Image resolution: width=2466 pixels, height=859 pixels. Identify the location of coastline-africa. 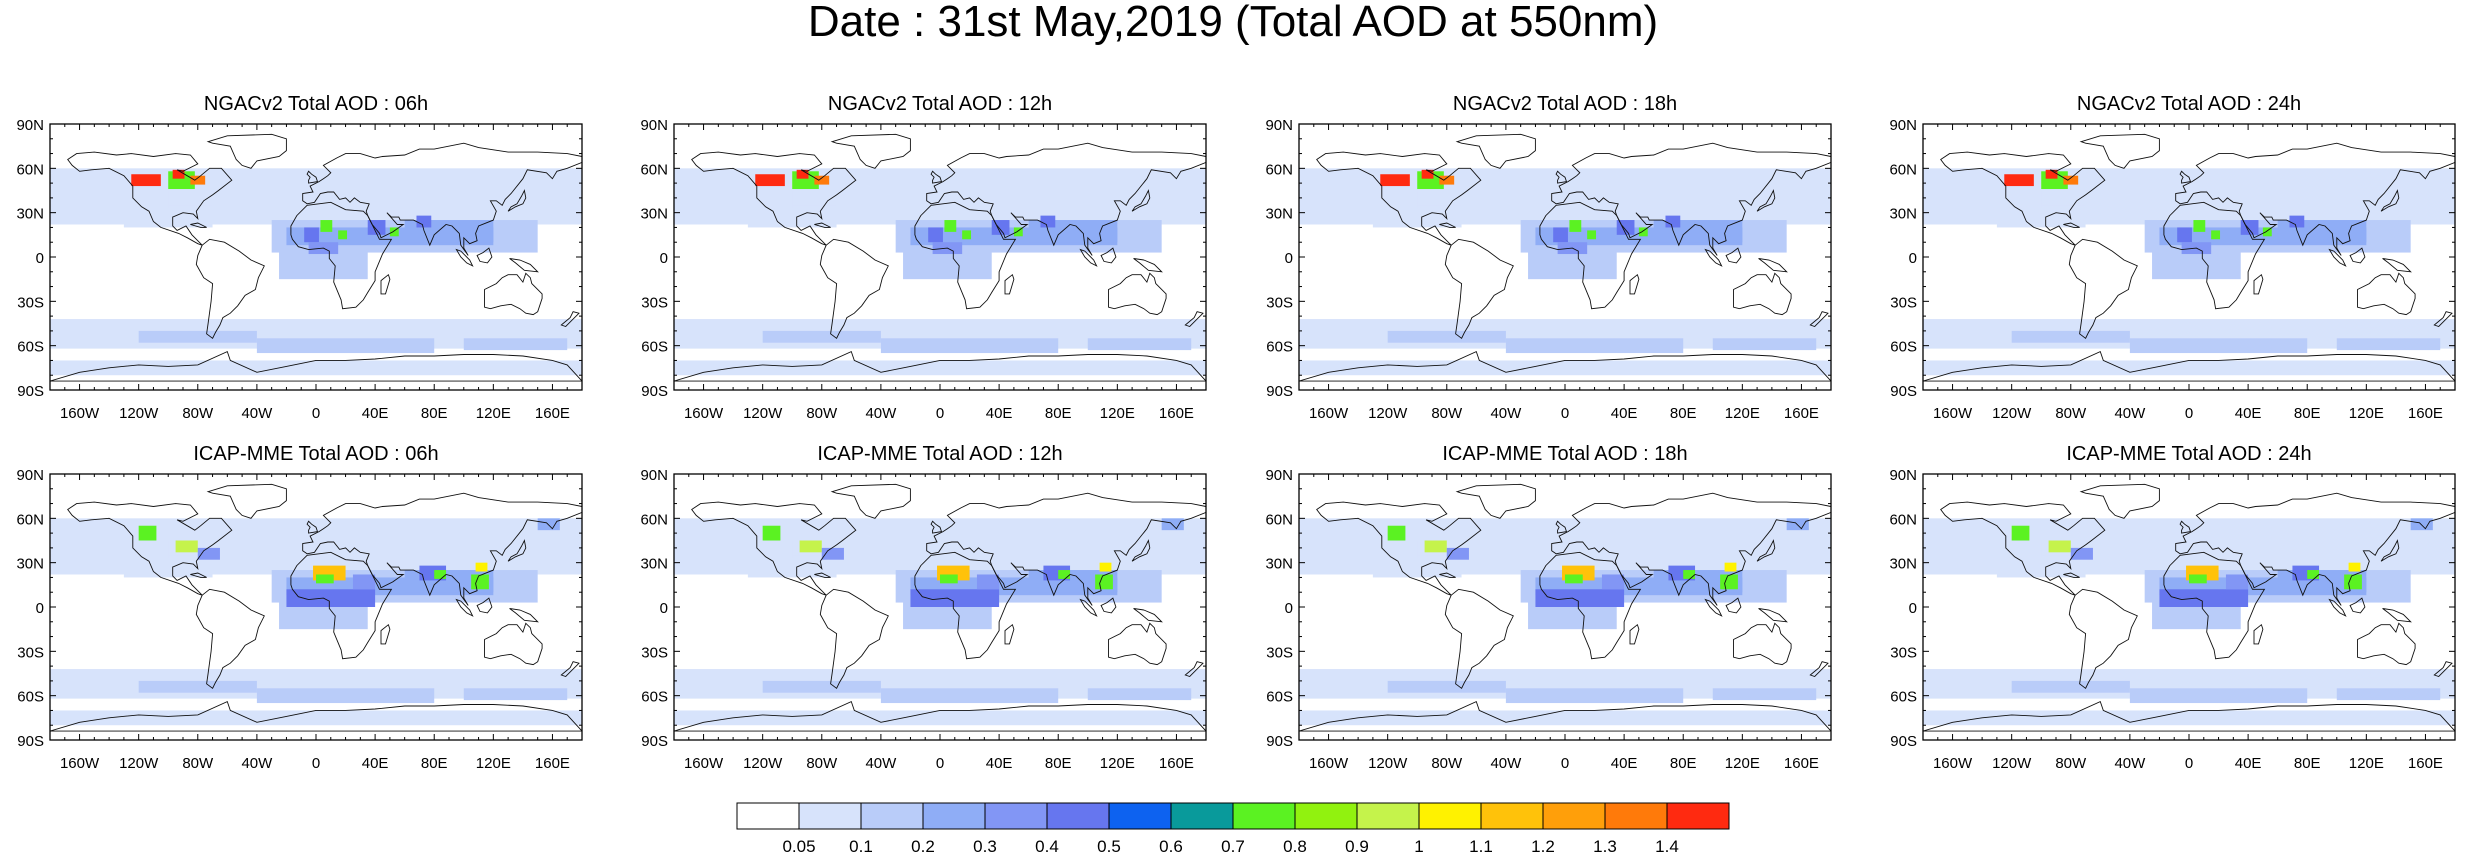
(1590, 255).